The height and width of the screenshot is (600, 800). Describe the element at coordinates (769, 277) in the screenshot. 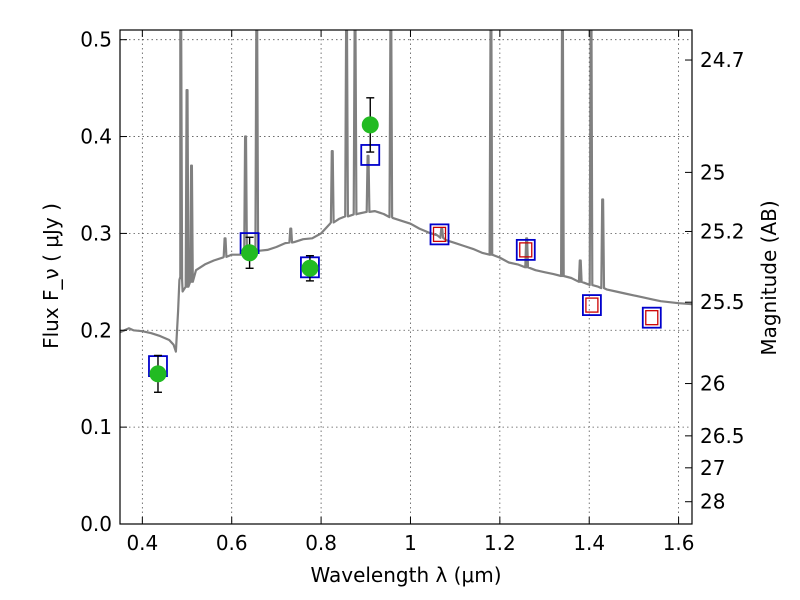

I see `y2-axis-label: Magnitude (AB)` at that location.